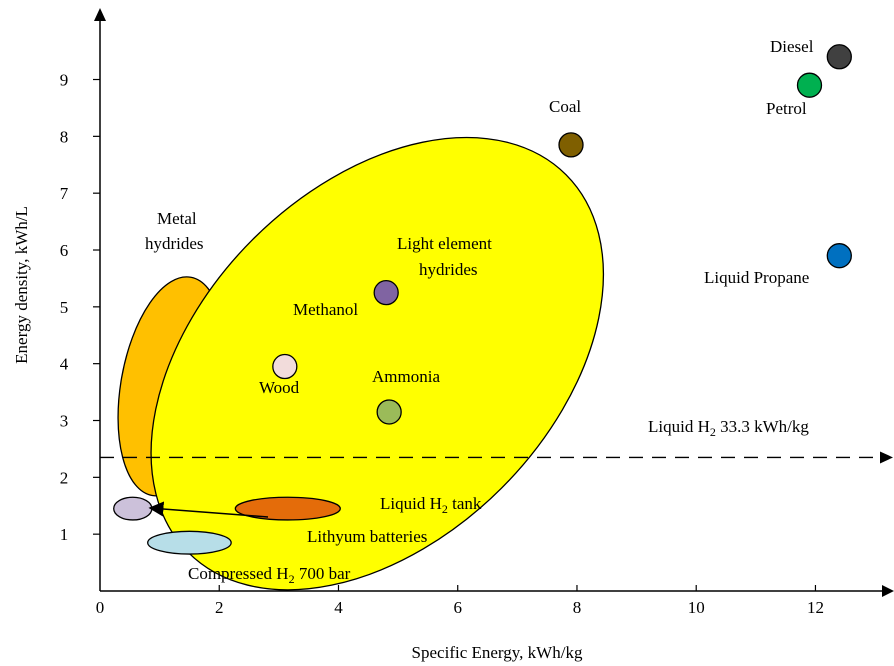 This screenshot has width=894, height=666. I want to click on region-lithyum-batteries, so click(133, 508).